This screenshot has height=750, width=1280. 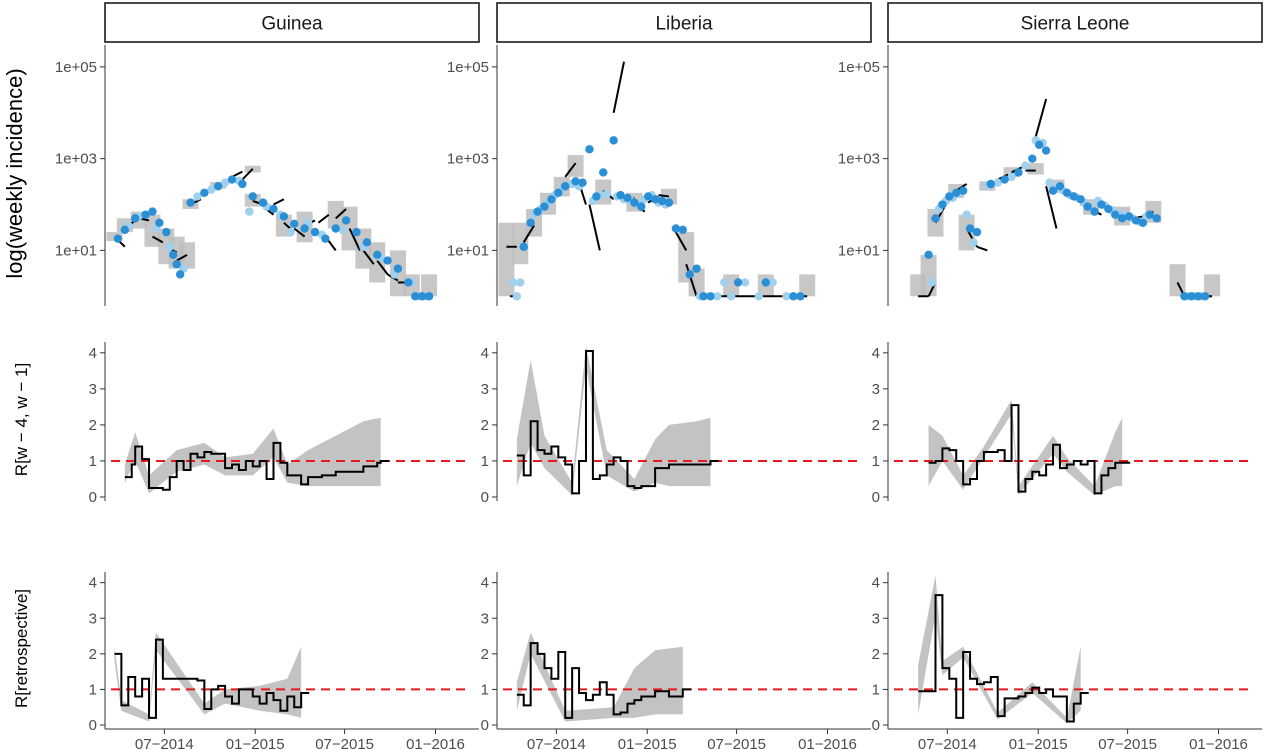 What do you see at coordinates (21, 648) in the screenshot?
I see `y-axis-title: R[retrospective]` at bounding box center [21, 648].